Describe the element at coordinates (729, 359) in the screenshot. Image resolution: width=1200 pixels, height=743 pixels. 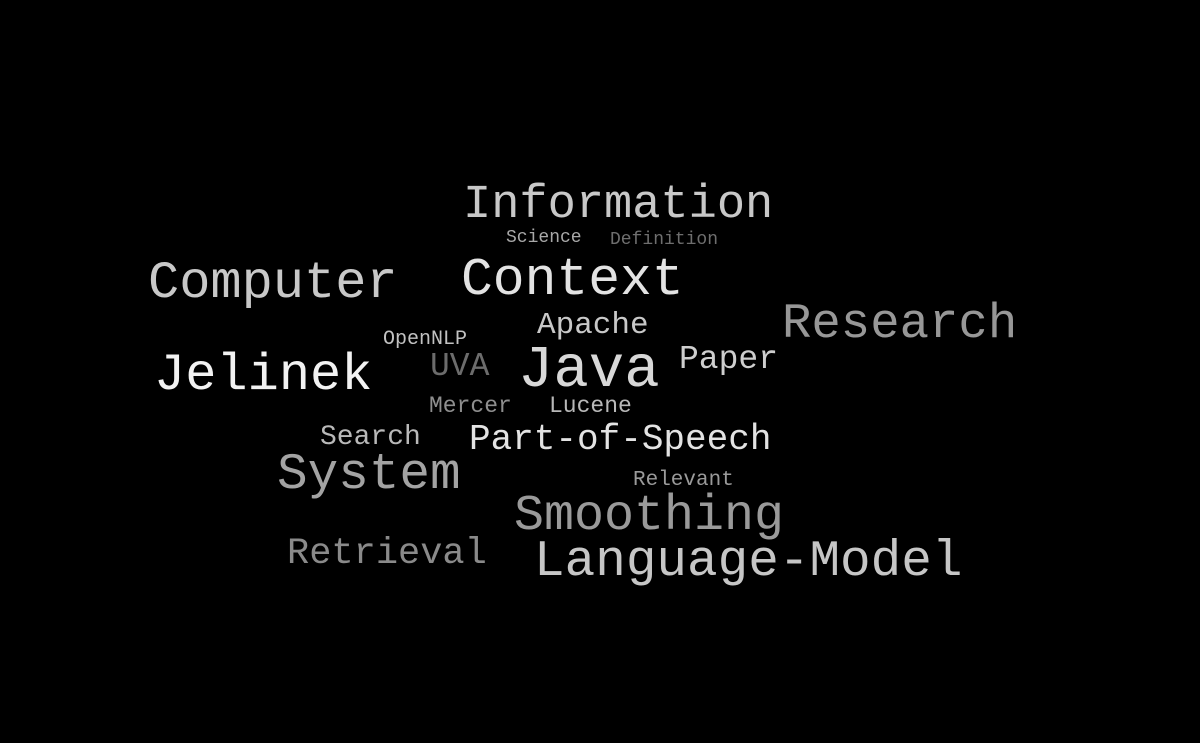
I see `word-paper: Paper` at that location.